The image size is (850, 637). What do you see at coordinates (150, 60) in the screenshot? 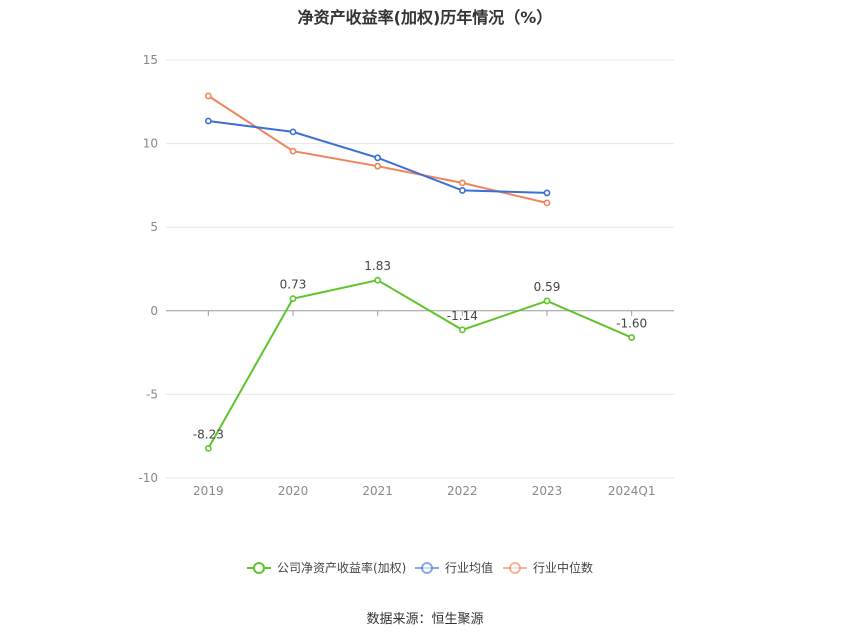
I see `y-tick-label: 15` at bounding box center [150, 60].